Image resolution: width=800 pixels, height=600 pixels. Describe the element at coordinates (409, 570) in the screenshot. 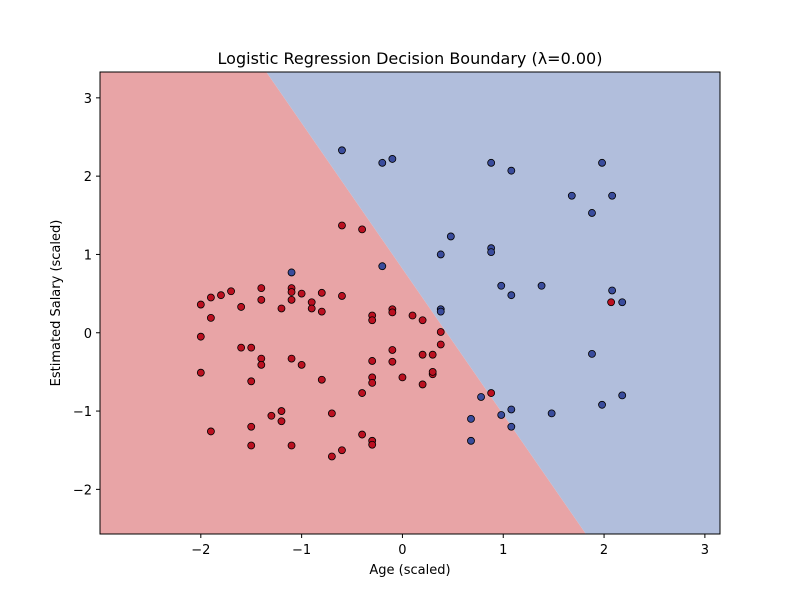

I see `x-axis-label: Age (scaled)` at that location.